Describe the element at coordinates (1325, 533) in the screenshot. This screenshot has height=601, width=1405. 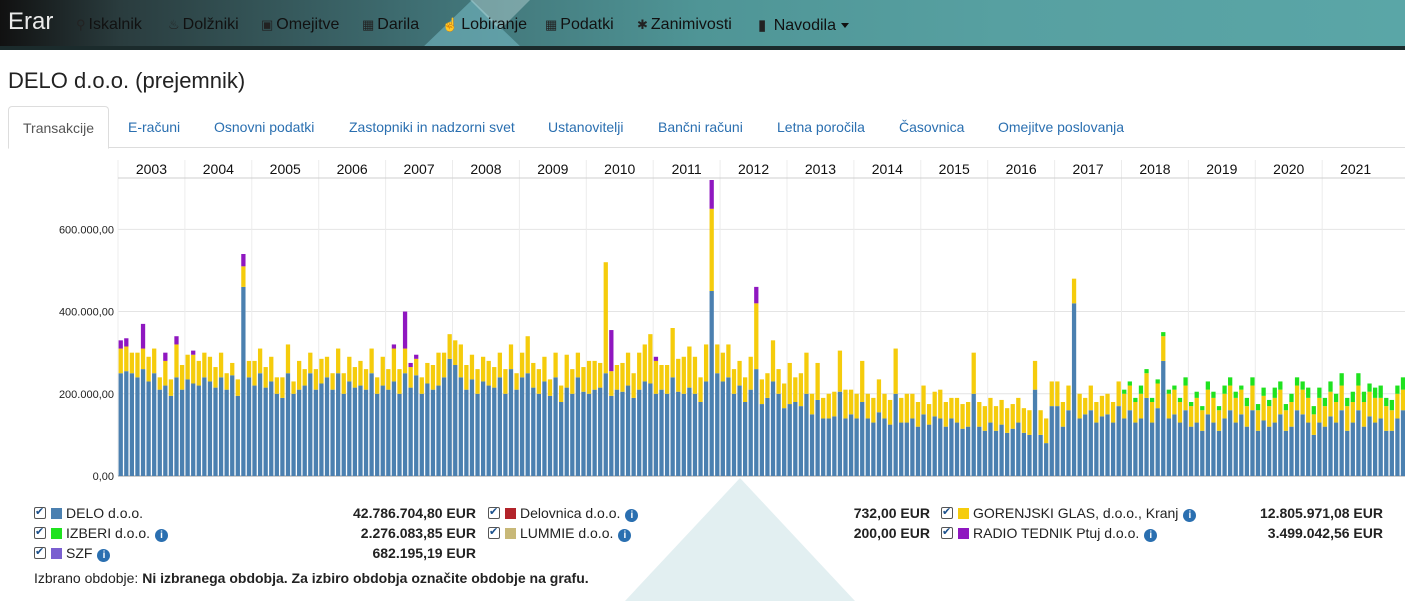
I see `legend-amount: 3.499.042,56 EUR` at that location.